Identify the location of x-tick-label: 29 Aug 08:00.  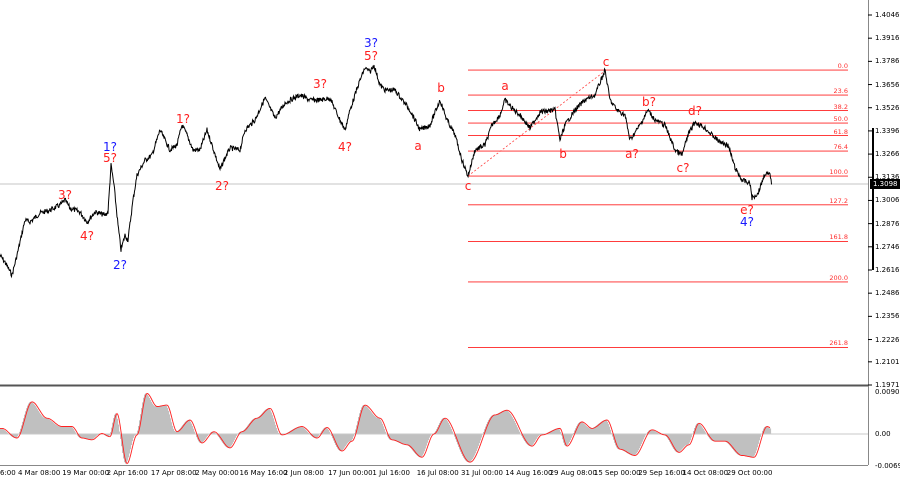
(573, 473).